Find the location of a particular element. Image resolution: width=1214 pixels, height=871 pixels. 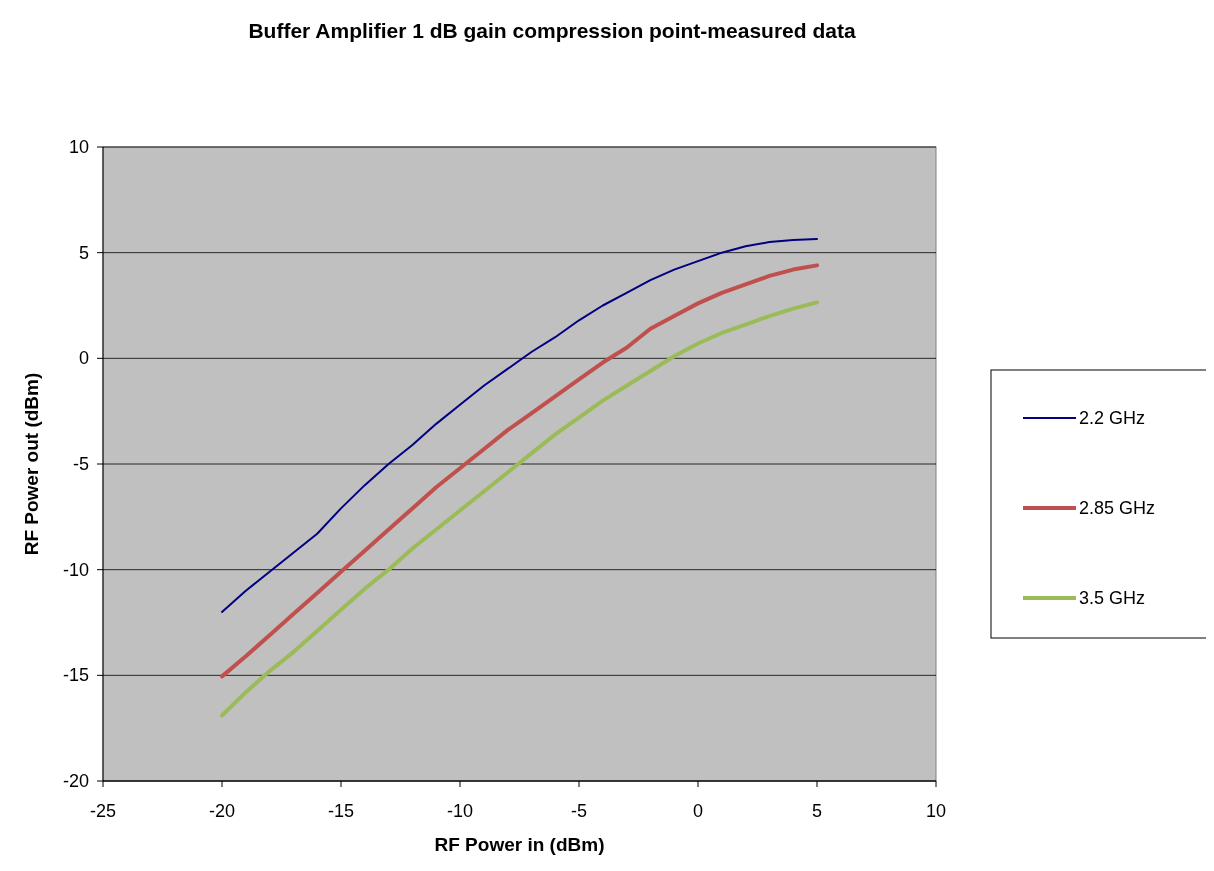

y-tick-label: 10 is located at coordinates (78, 147).